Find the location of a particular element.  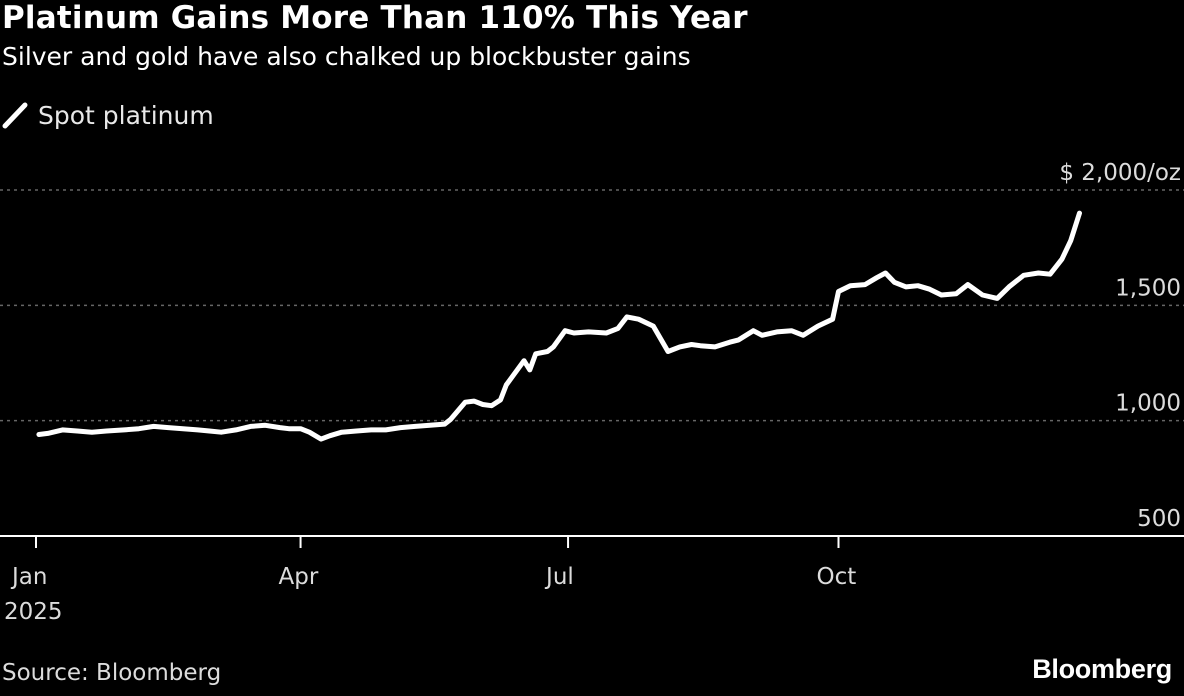

chart-title: Platinum Gains More Than 110% This Year is located at coordinates (375, 18).